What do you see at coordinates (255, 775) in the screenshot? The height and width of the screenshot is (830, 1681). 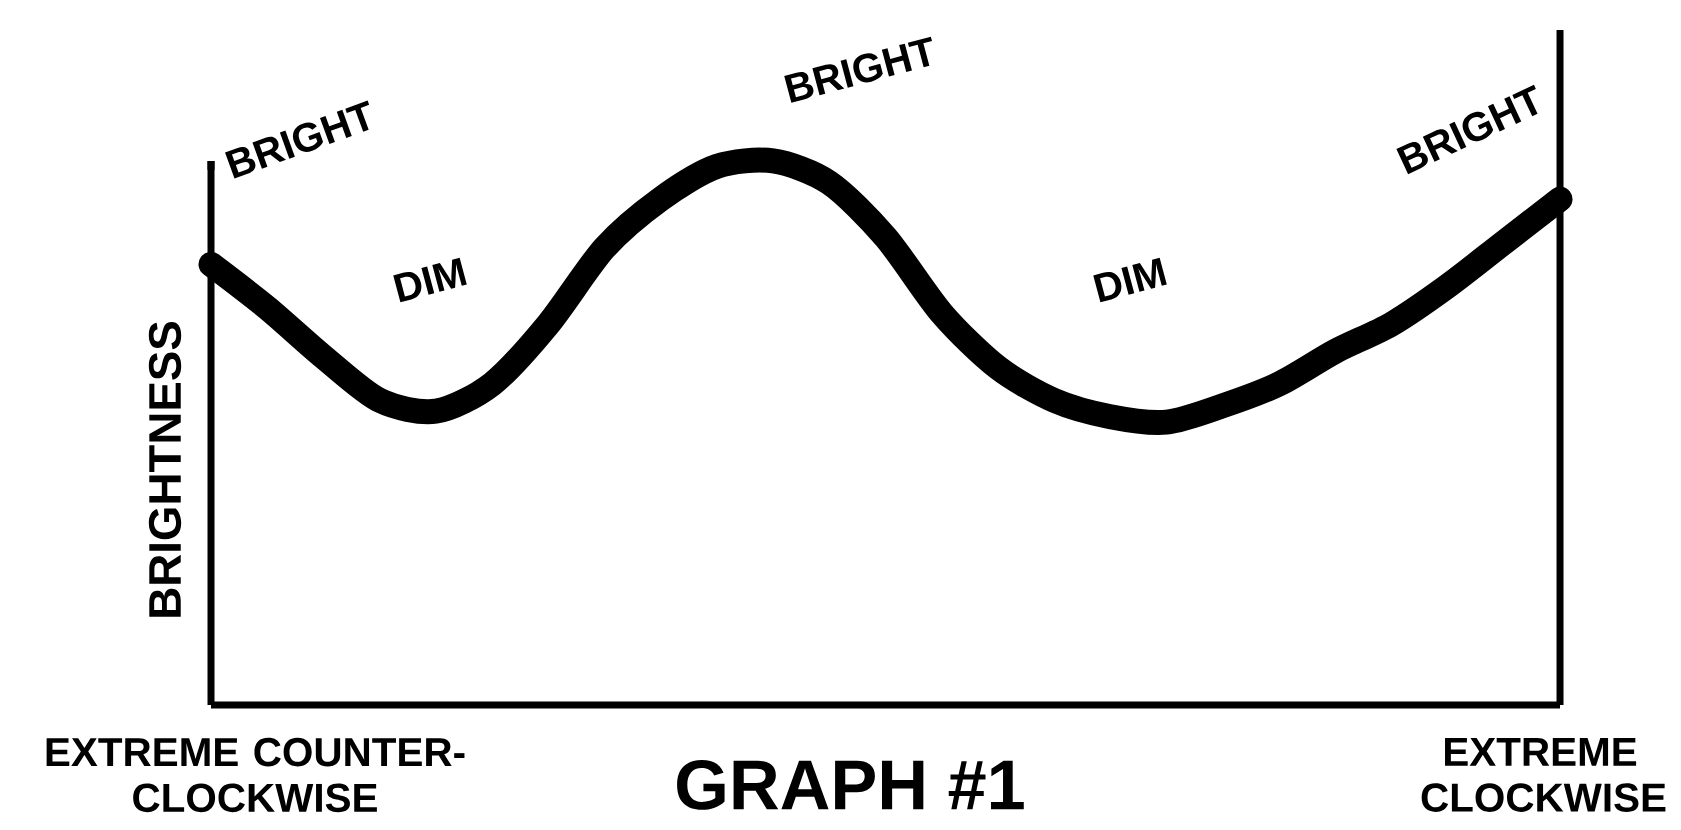 I see `text: EXTREME COUNTER-CLOCKWISE` at bounding box center [255, 775].